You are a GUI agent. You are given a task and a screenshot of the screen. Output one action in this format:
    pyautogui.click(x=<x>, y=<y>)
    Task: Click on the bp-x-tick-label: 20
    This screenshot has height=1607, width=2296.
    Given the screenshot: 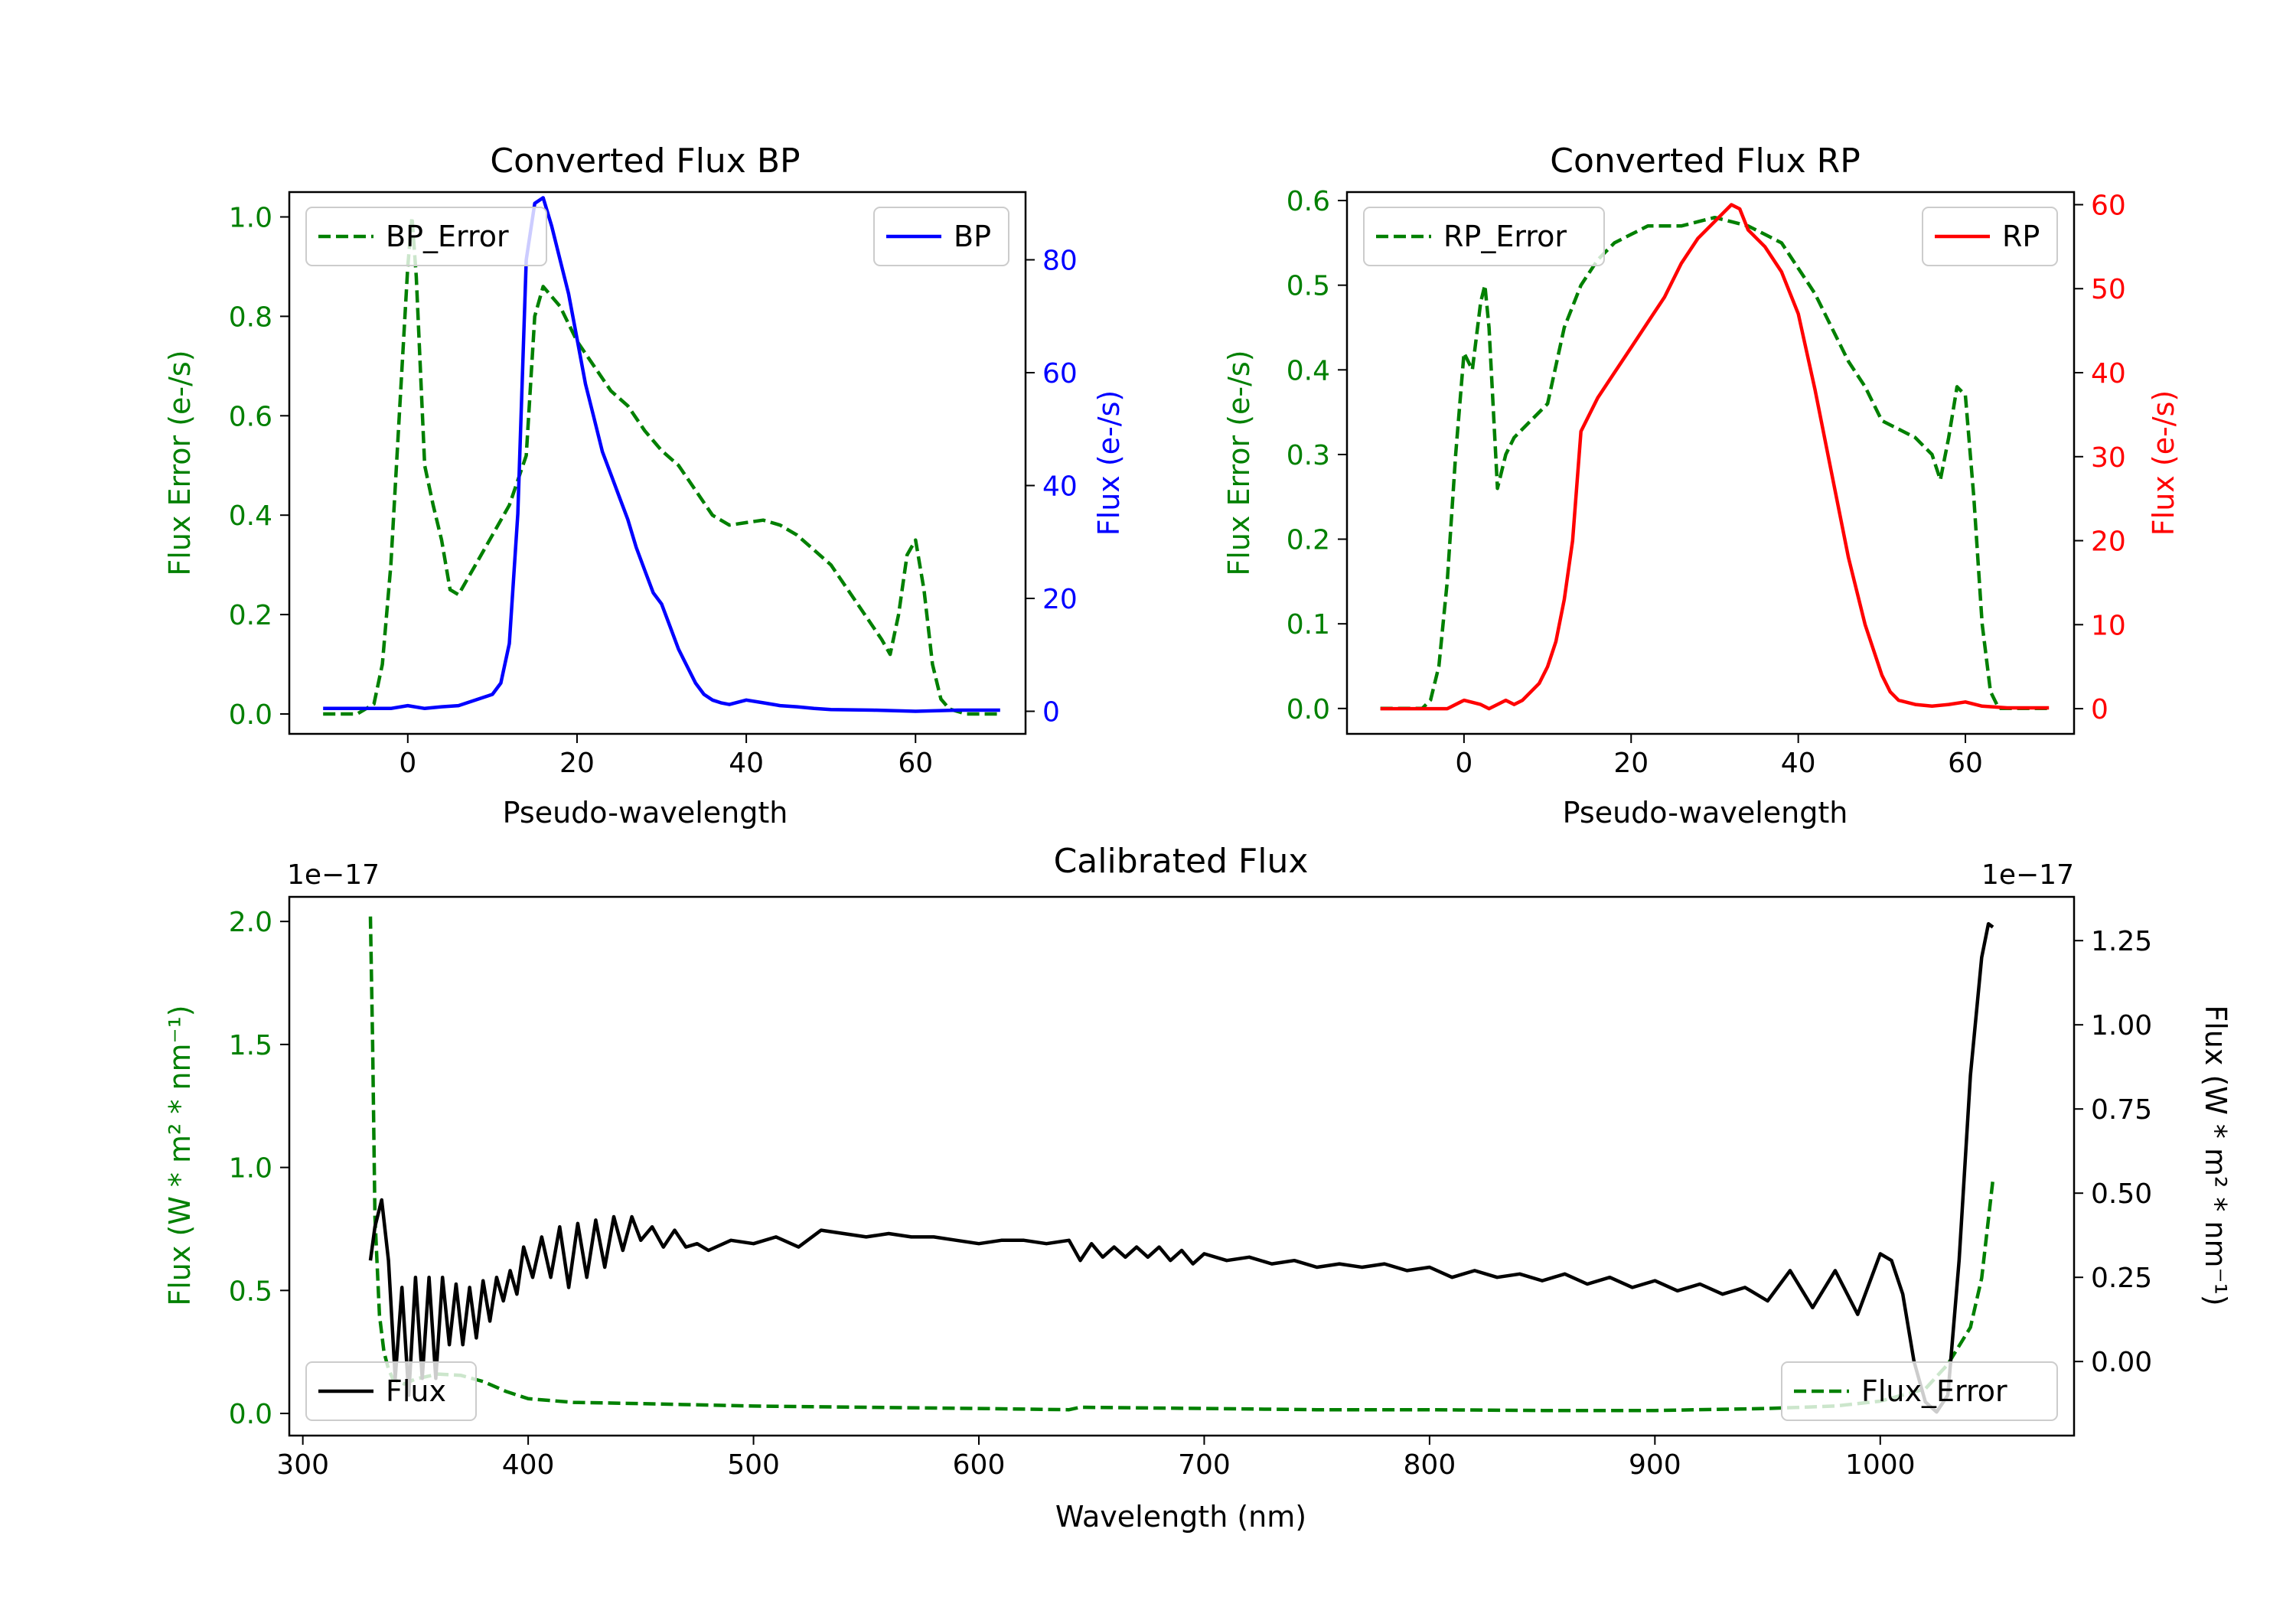 What is the action you would take?
    pyautogui.click(x=577, y=763)
    